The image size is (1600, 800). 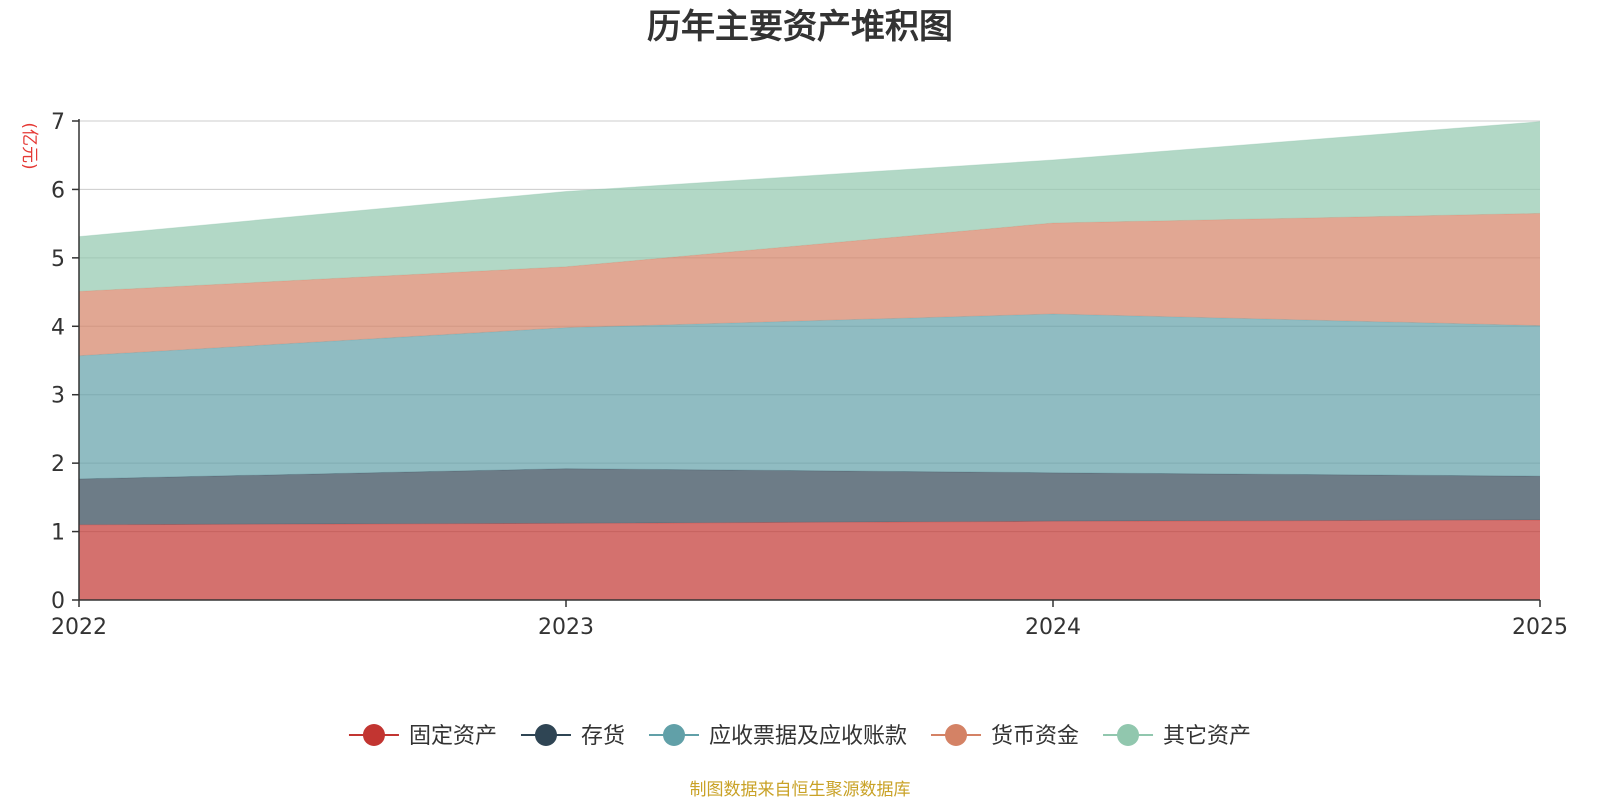 I want to click on y-tick-label-0: 0, so click(x=58, y=601).